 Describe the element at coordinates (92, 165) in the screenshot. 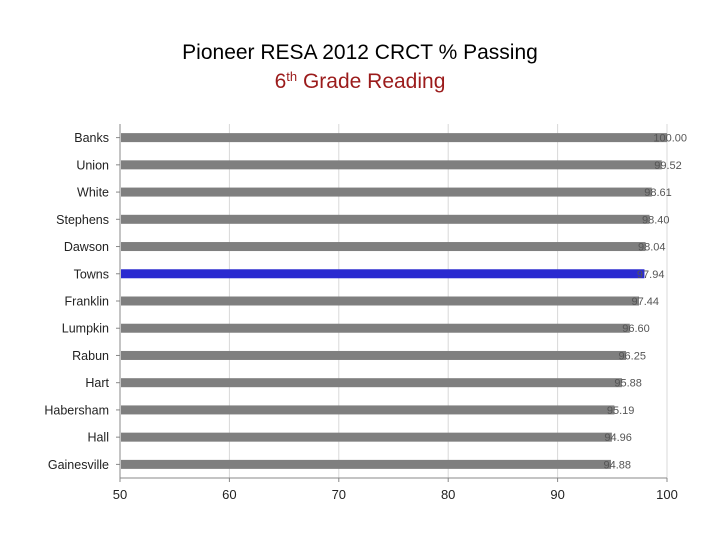

I see `category-label-union: Union` at that location.